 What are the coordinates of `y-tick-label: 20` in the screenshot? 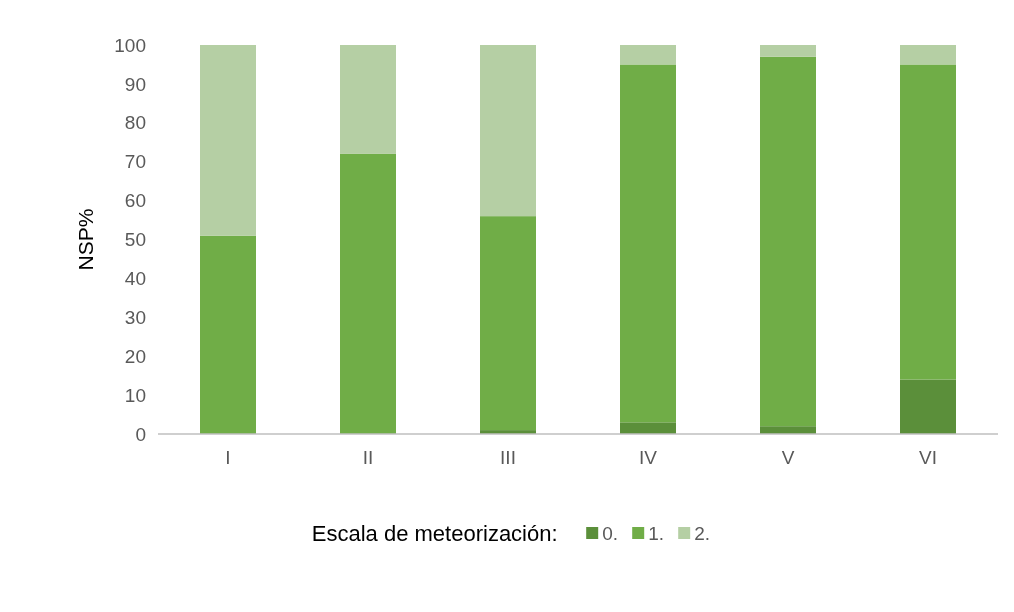 It's located at (135, 356).